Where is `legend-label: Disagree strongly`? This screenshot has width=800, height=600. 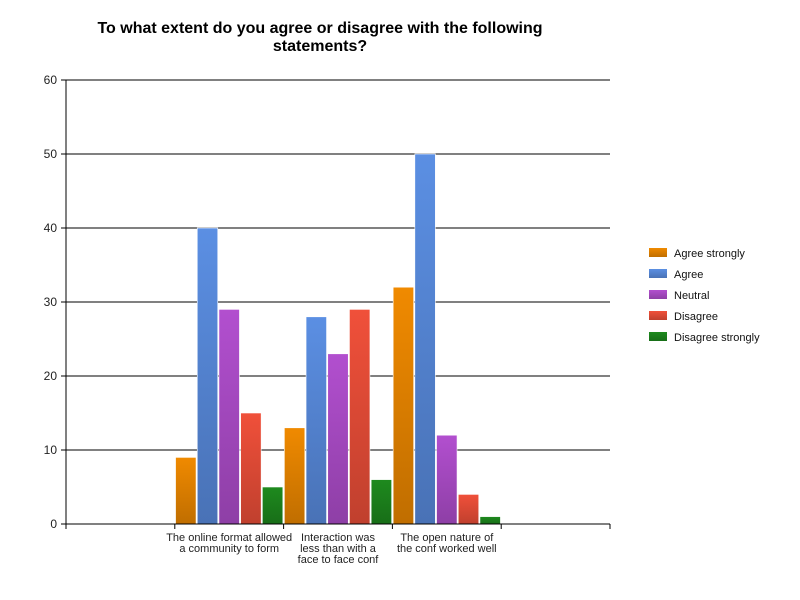
legend-label: Disagree strongly is located at coordinates (717, 338).